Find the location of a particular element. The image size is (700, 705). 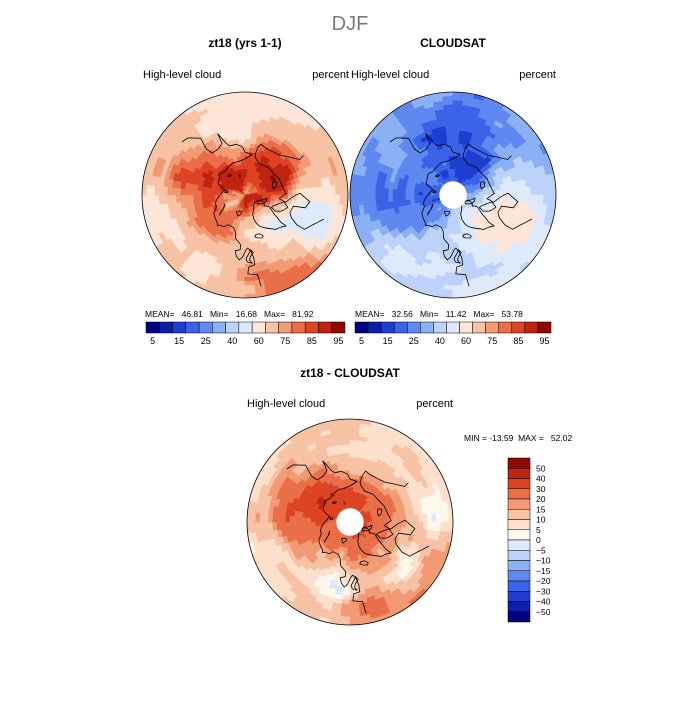

colorbar-tick-label: 85 is located at coordinates (312, 341).